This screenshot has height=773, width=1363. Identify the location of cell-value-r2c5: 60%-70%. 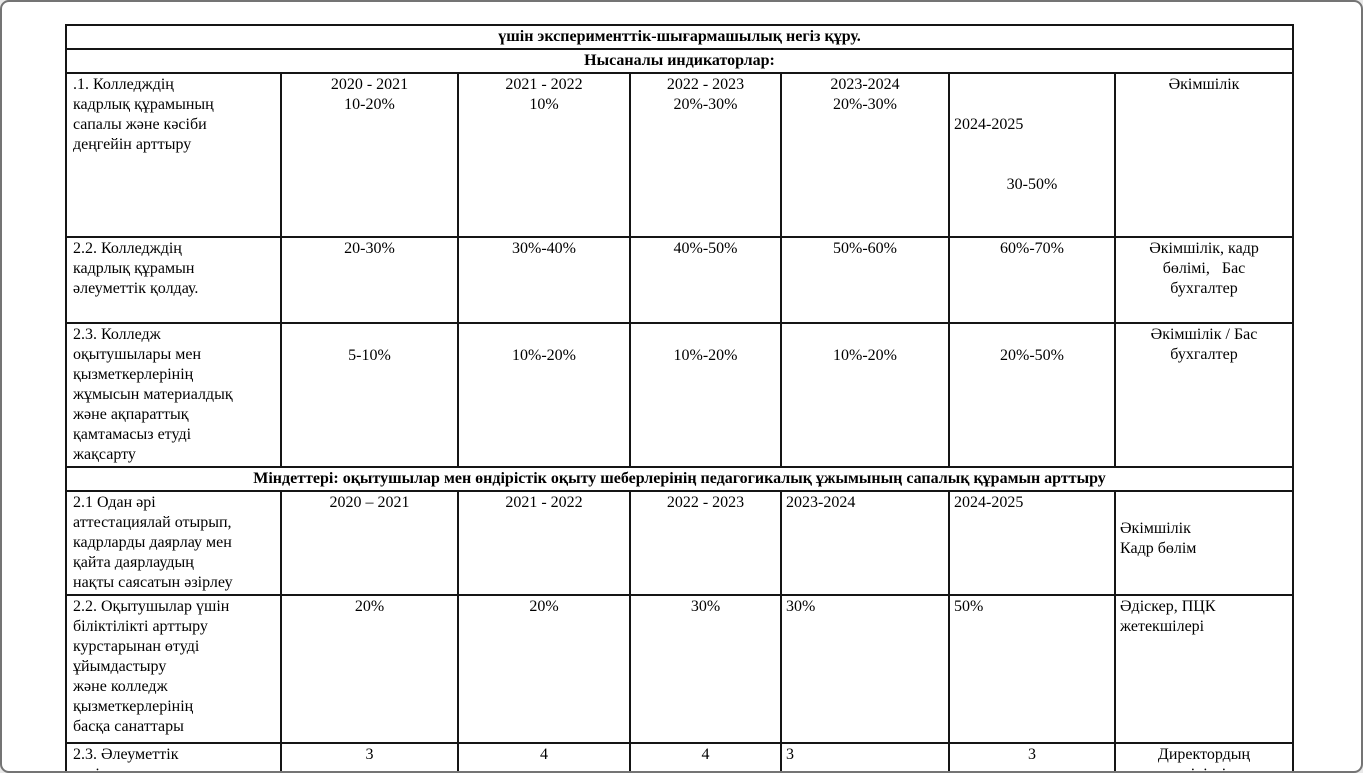
(1032, 280).